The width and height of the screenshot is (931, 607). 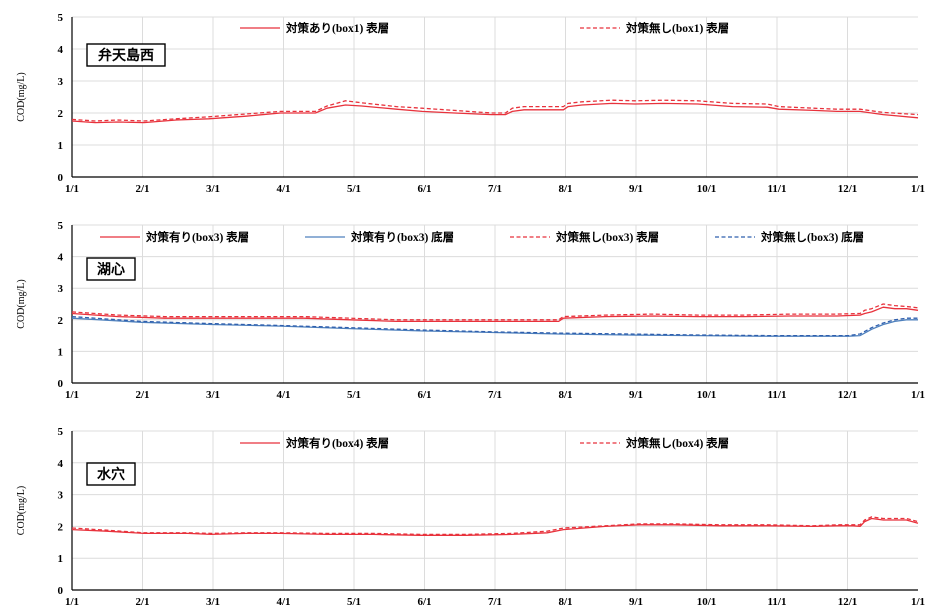 What do you see at coordinates (337, 443) in the screenshot?
I see `legend-label: 対策有り(box4) 表層` at bounding box center [337, 443].